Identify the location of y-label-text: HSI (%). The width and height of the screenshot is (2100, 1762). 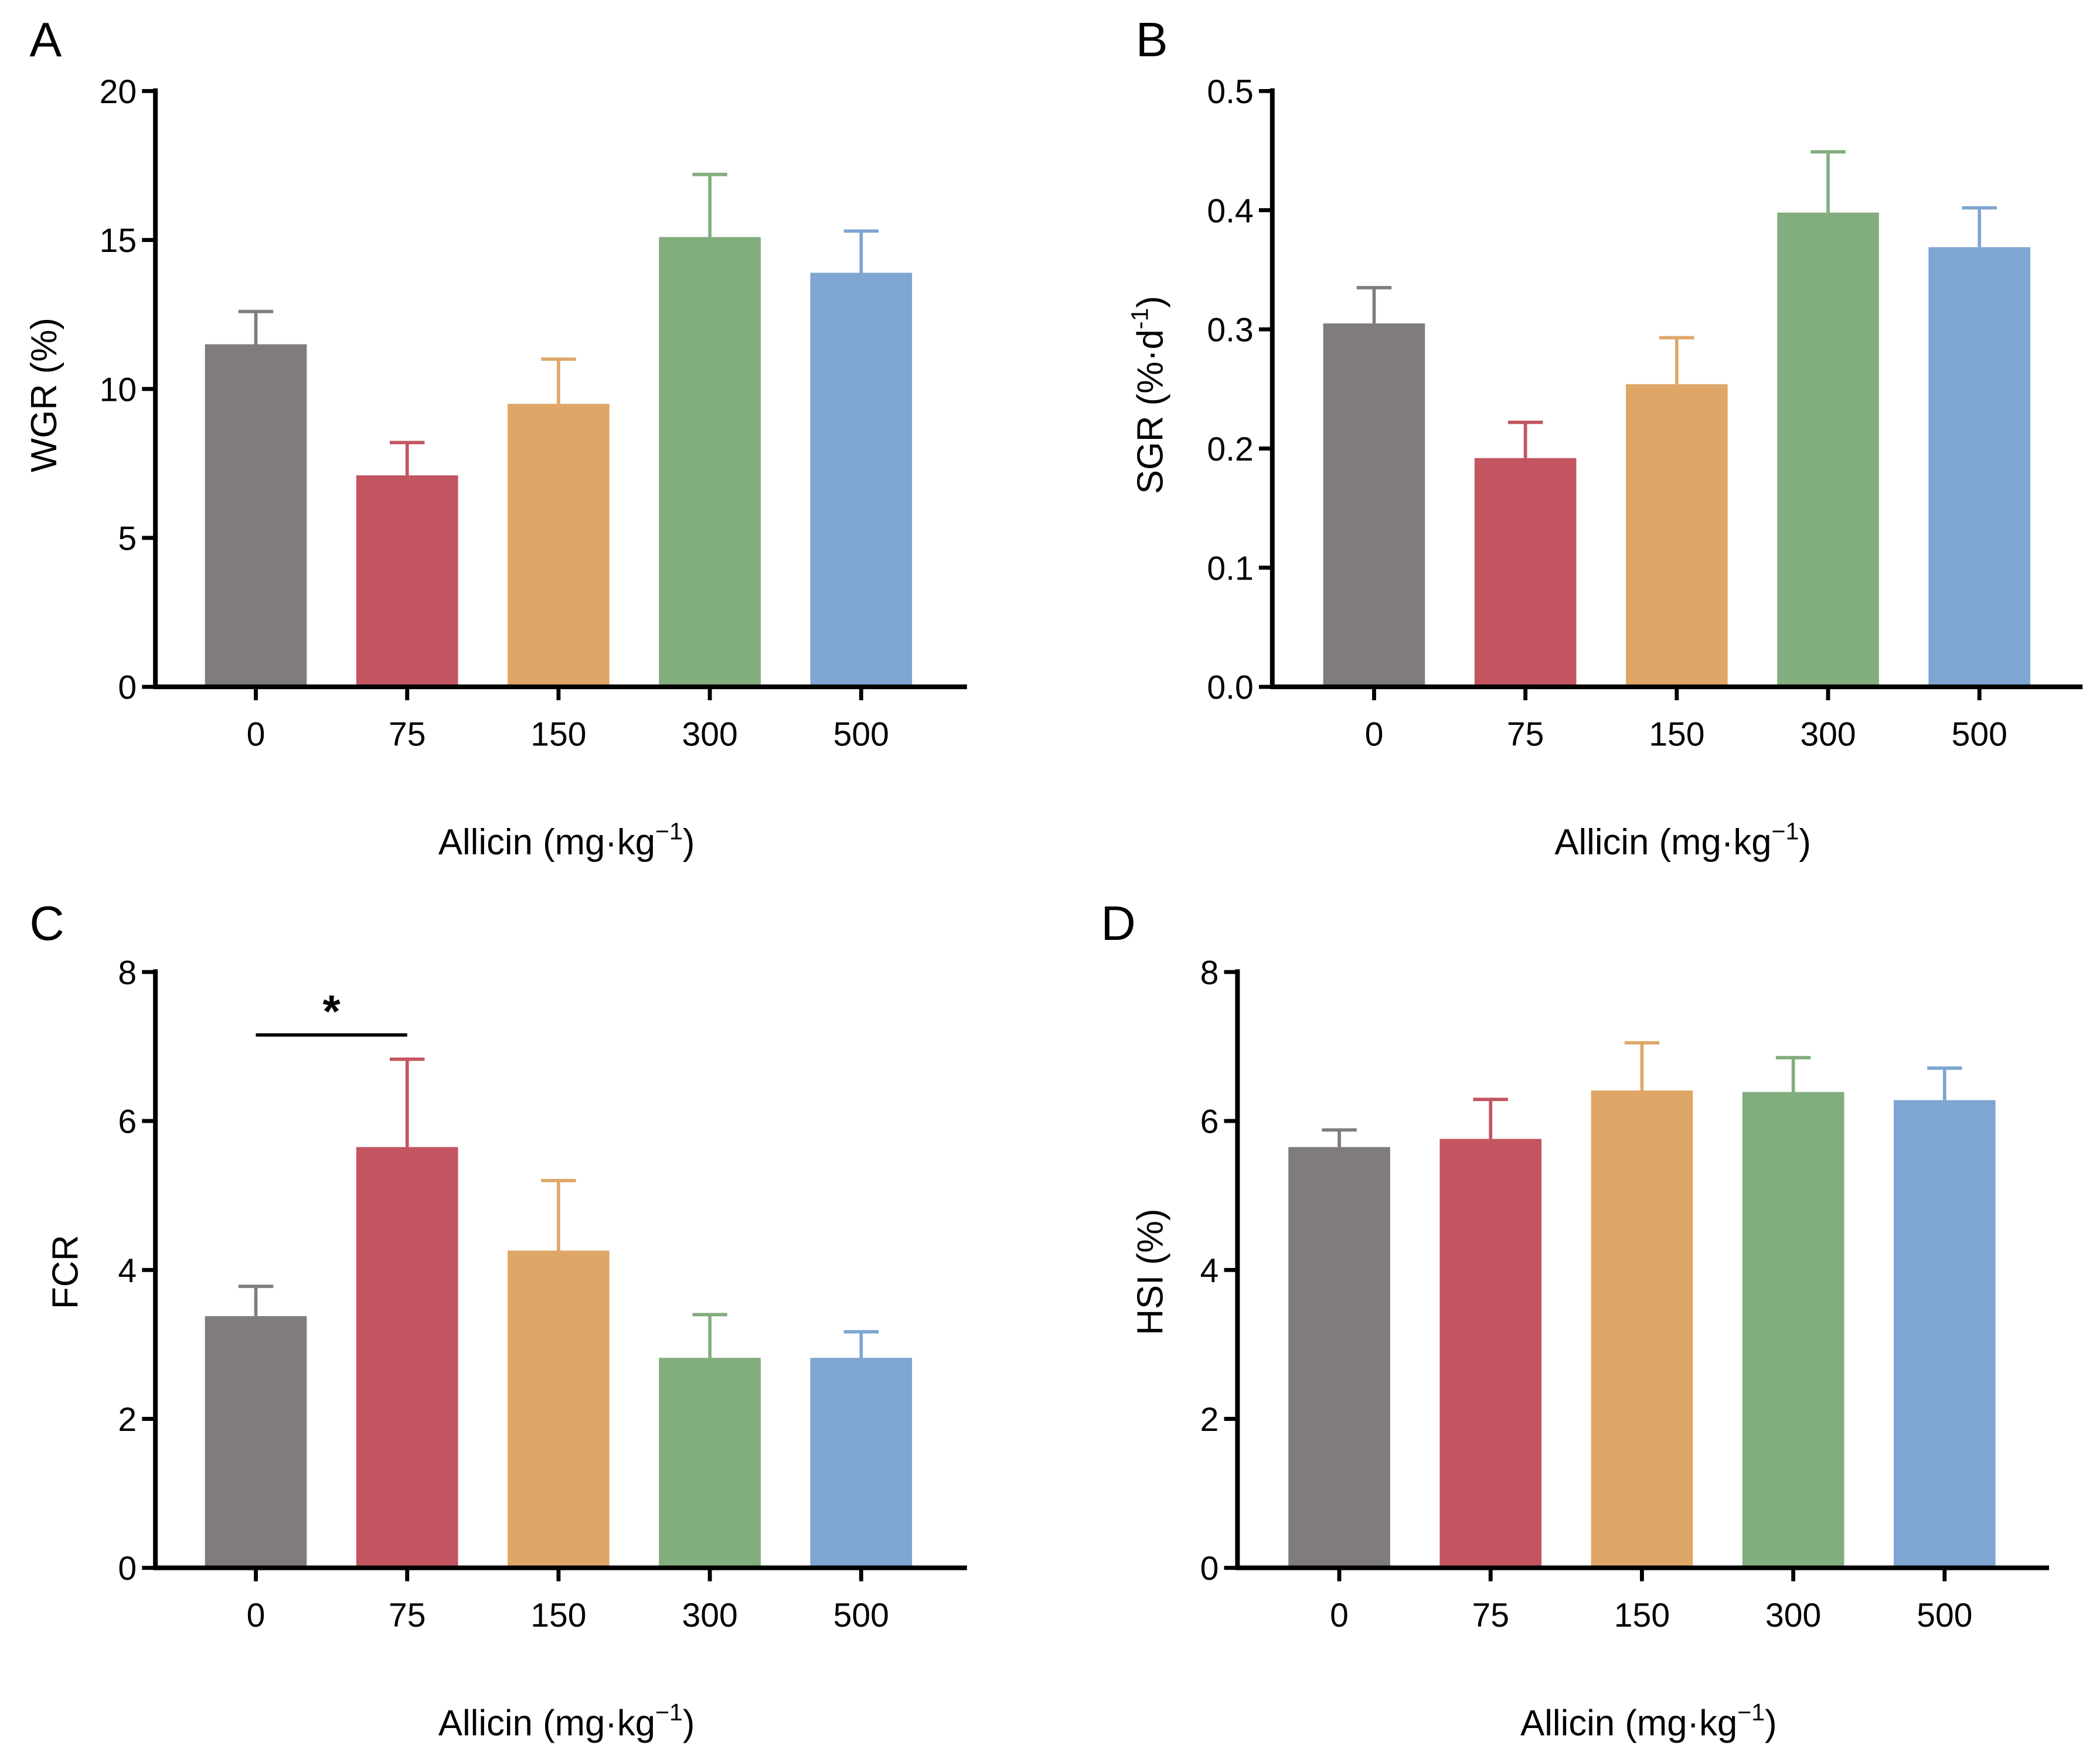
(1150, 1272).